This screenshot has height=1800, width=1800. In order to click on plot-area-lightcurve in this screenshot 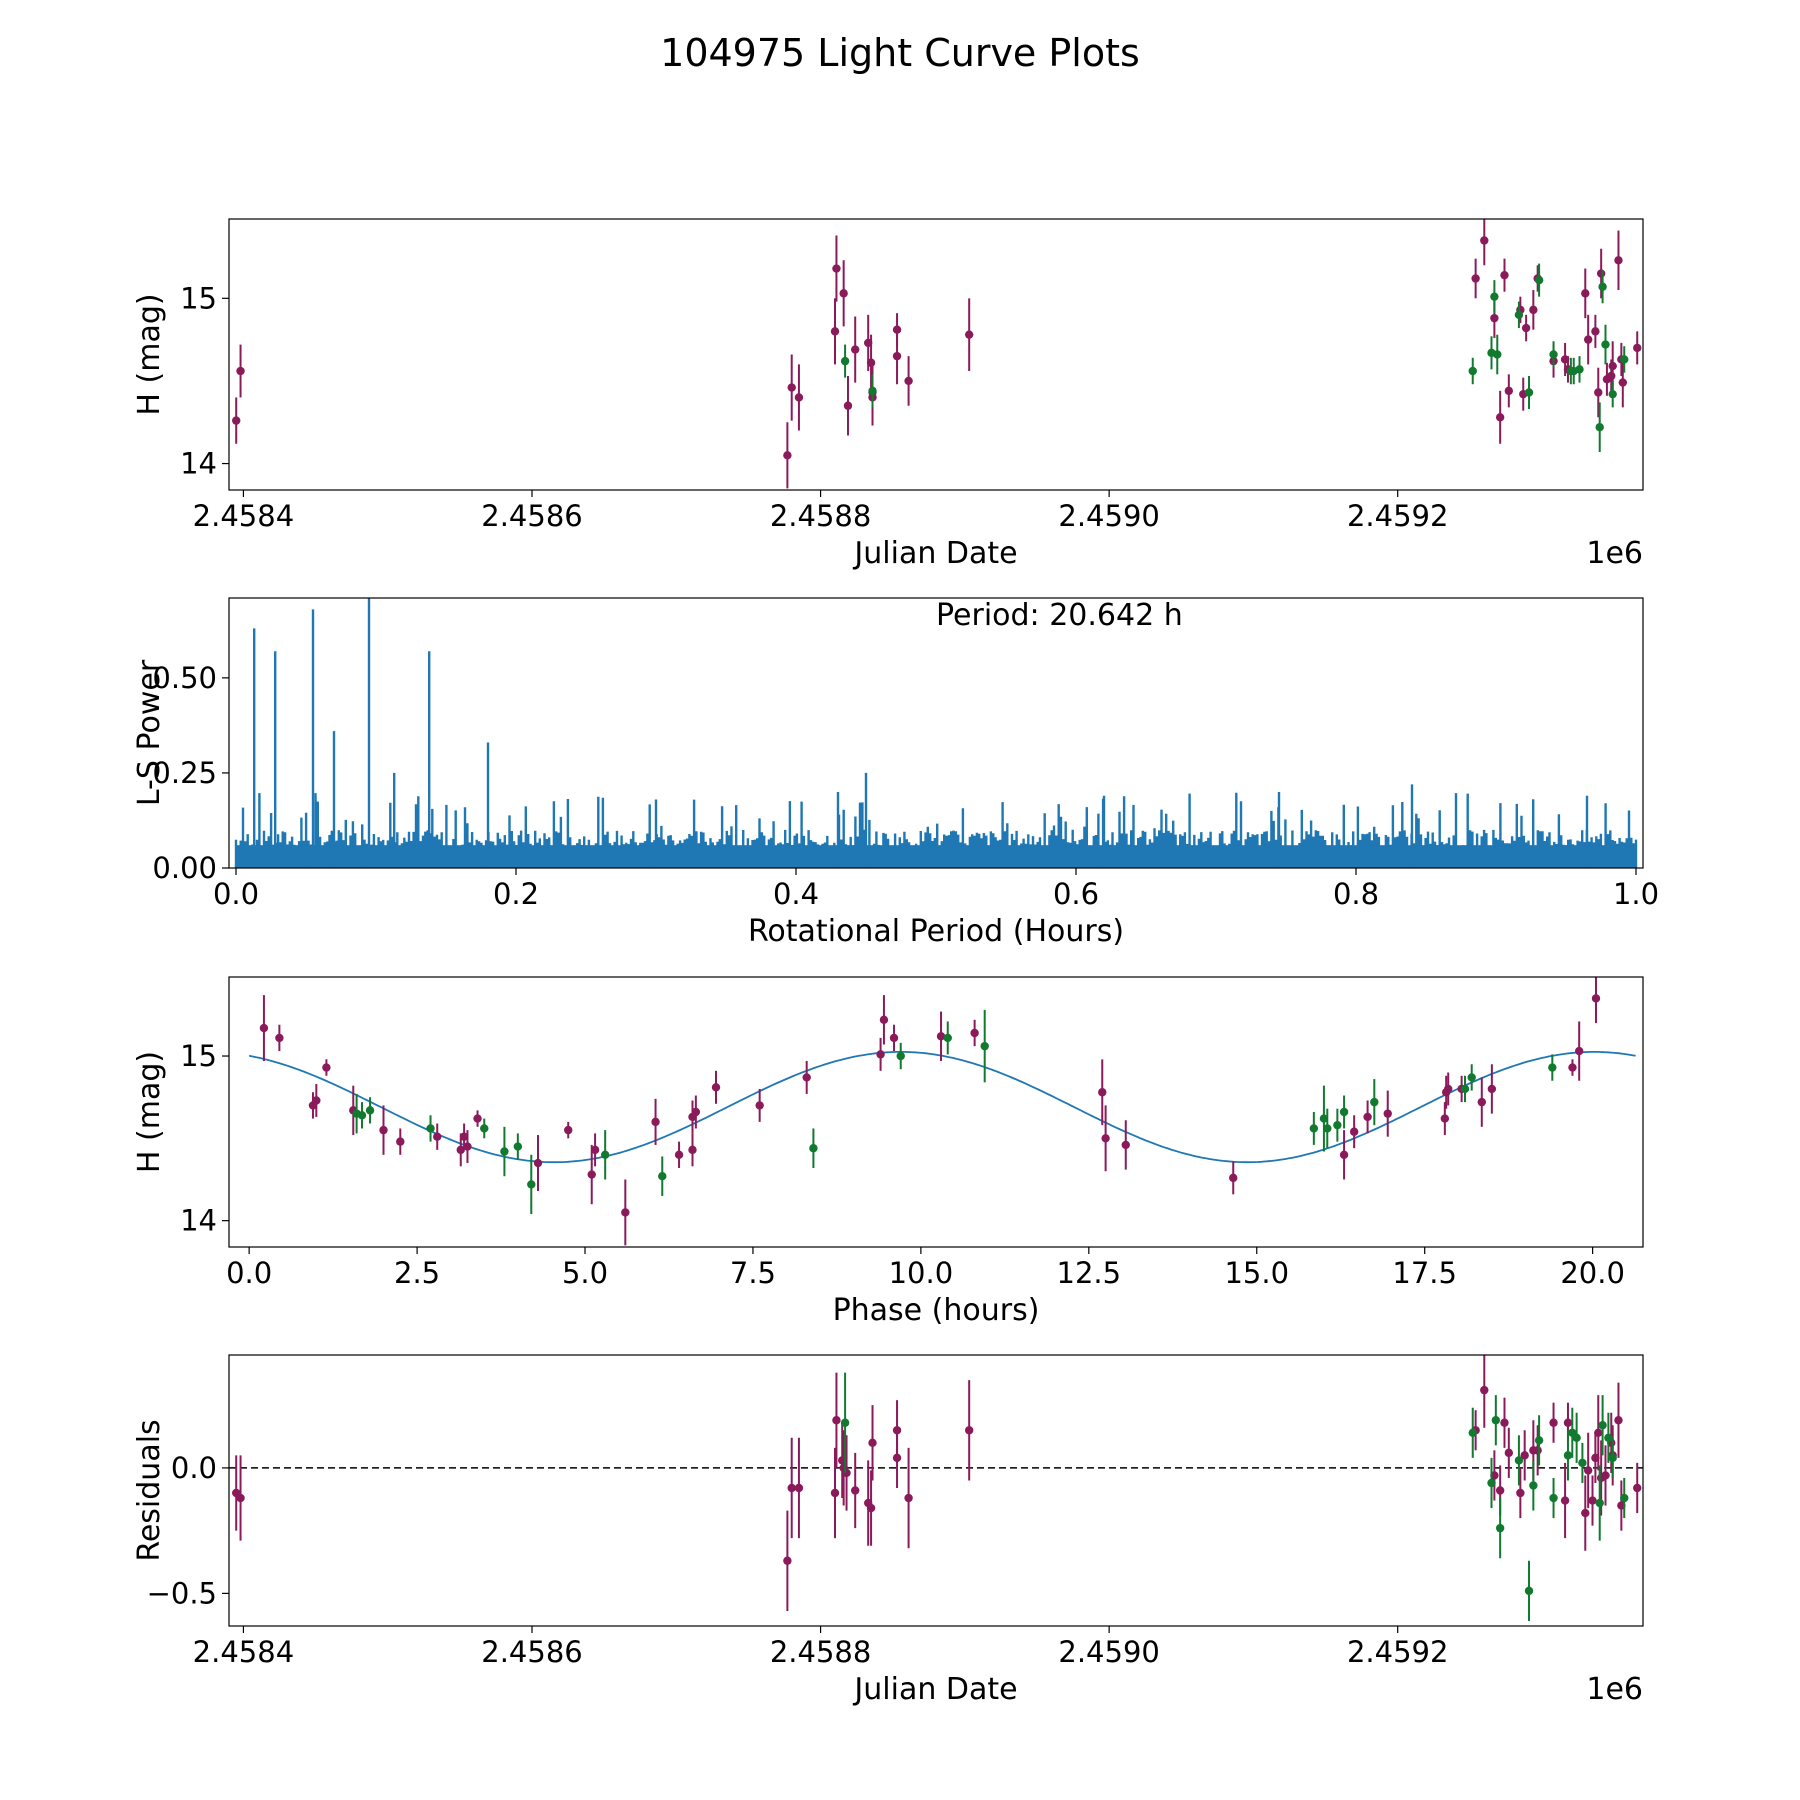, I will do `click(937, 354)`.